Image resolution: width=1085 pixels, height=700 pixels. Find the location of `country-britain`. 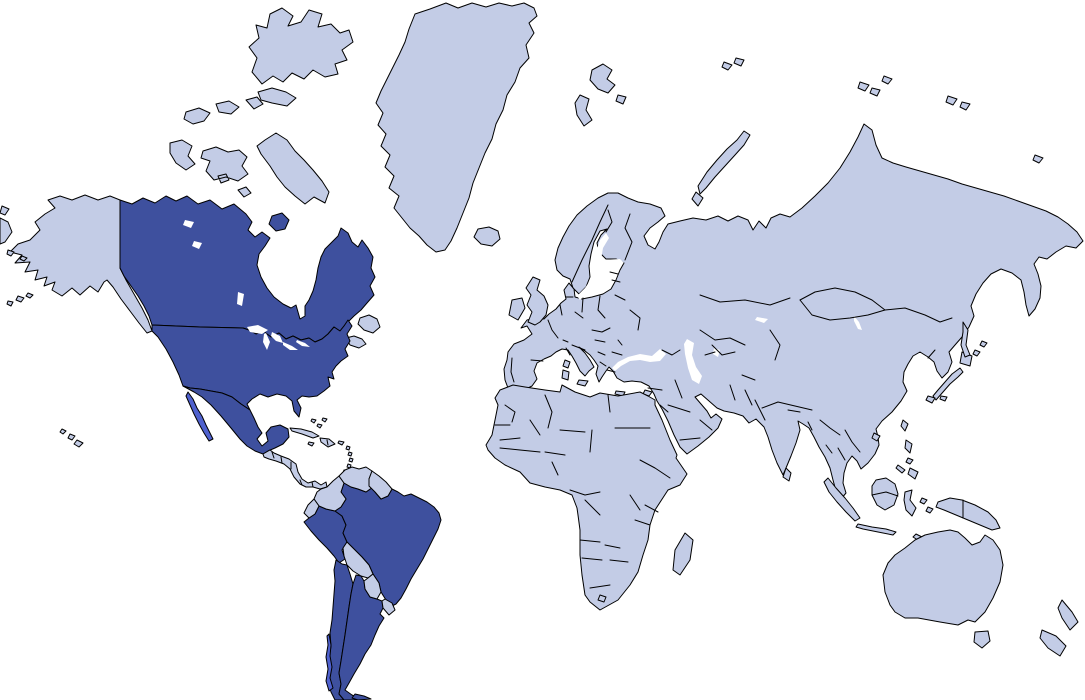

country-britain is located at coordinates (537, 301).